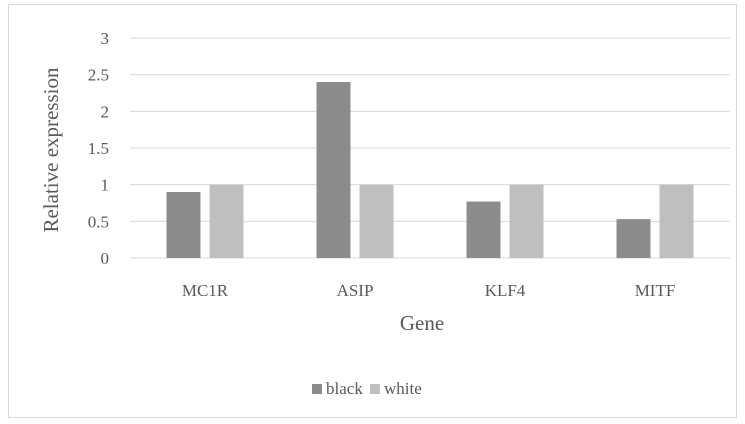 The width and height of the screenshot is (745, 424). I want to click on x-category-label: MITF, so click(655, 290).